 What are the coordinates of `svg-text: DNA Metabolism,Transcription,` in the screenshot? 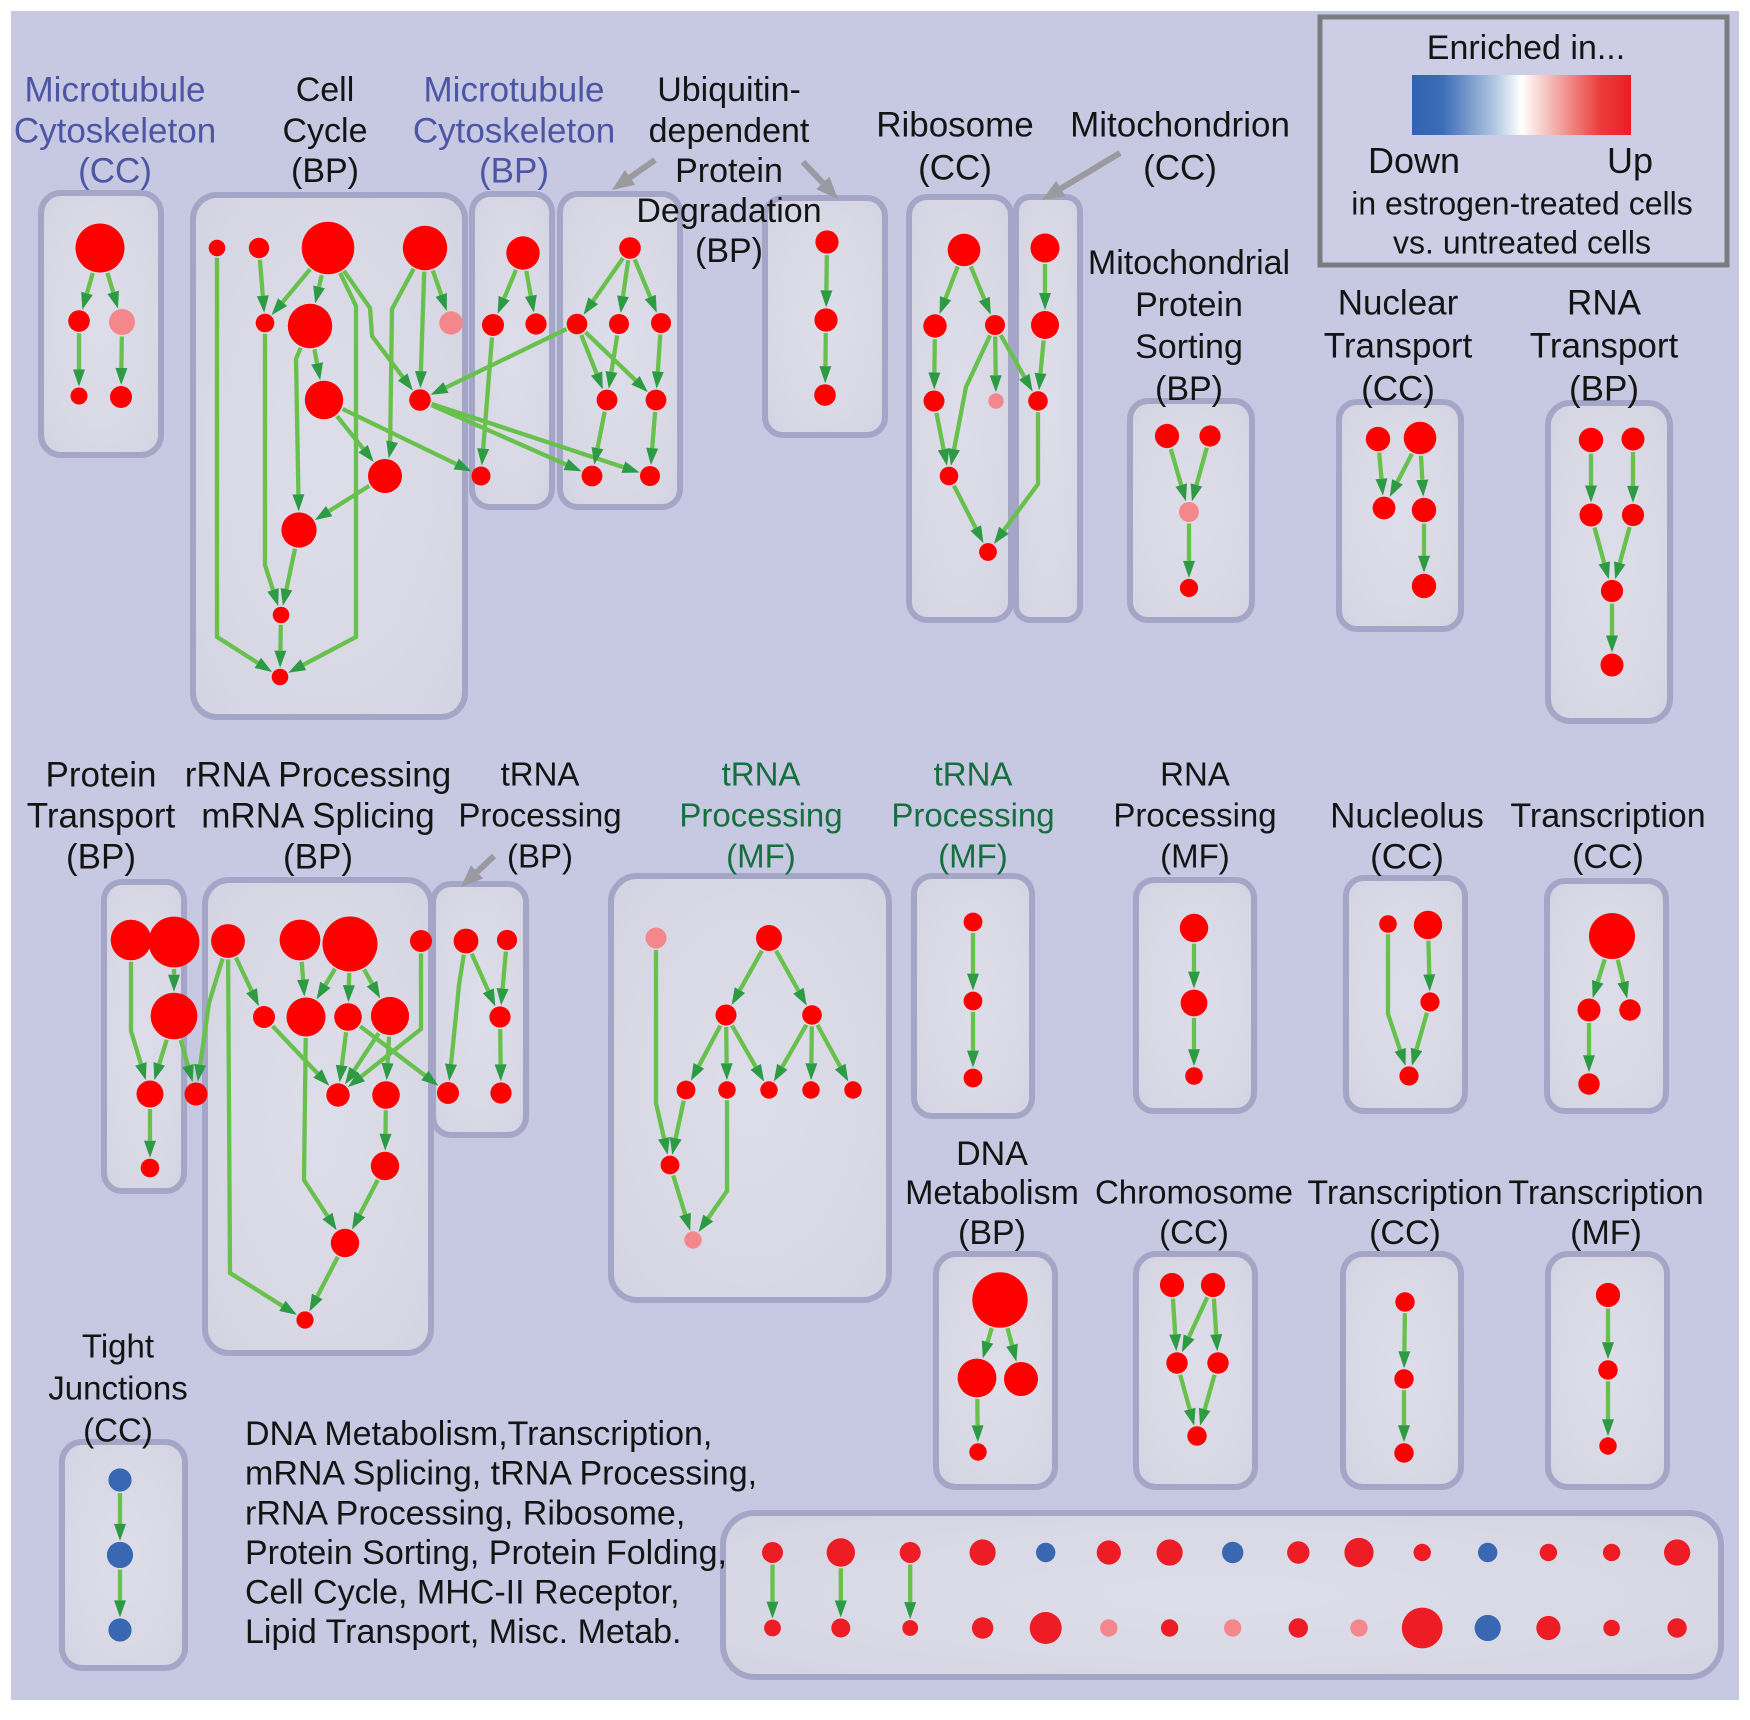 It's located at (478, 1434).